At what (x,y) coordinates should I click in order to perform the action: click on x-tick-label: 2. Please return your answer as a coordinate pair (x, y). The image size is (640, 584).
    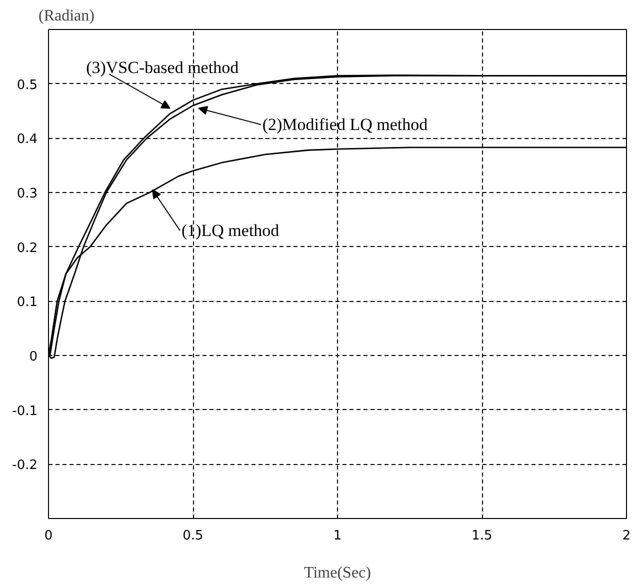
    Looking at the image, I should click on (626, 536).